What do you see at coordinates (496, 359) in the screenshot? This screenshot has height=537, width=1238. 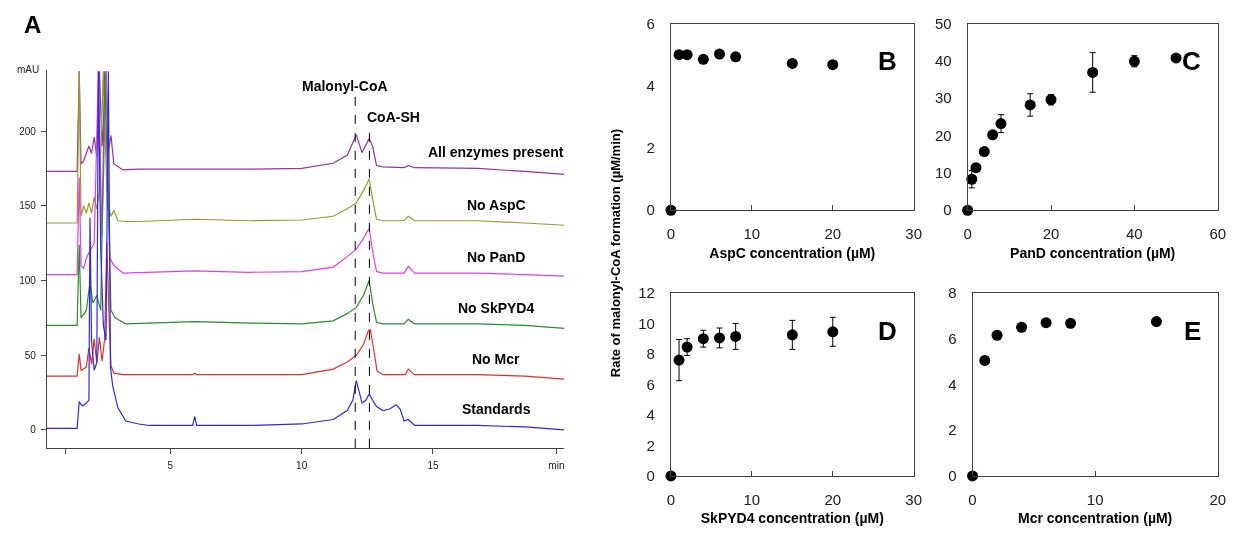 I see `series-label: No Mcr` at bounding box center [496, 359].